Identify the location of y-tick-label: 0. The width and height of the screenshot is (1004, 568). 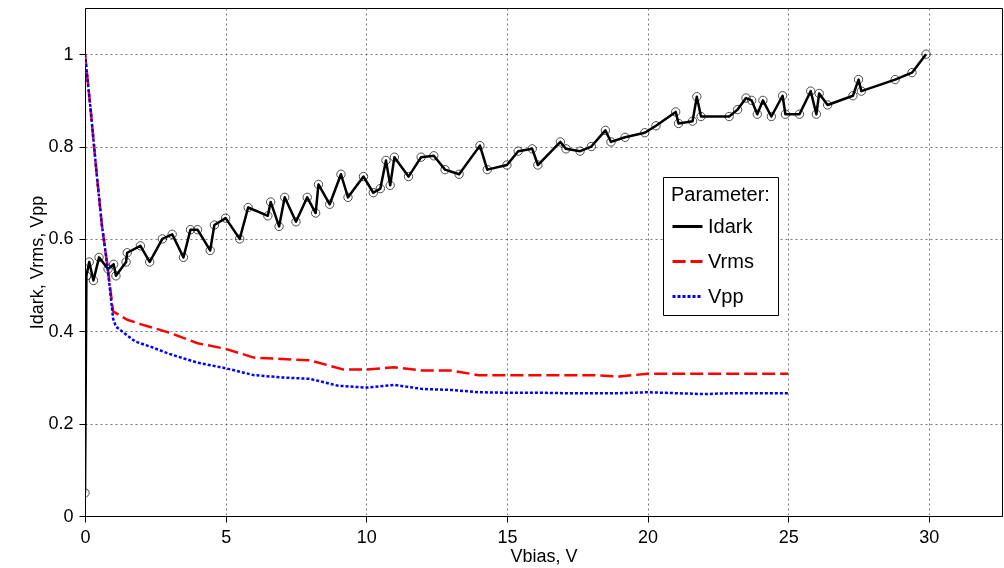
(68, 515).